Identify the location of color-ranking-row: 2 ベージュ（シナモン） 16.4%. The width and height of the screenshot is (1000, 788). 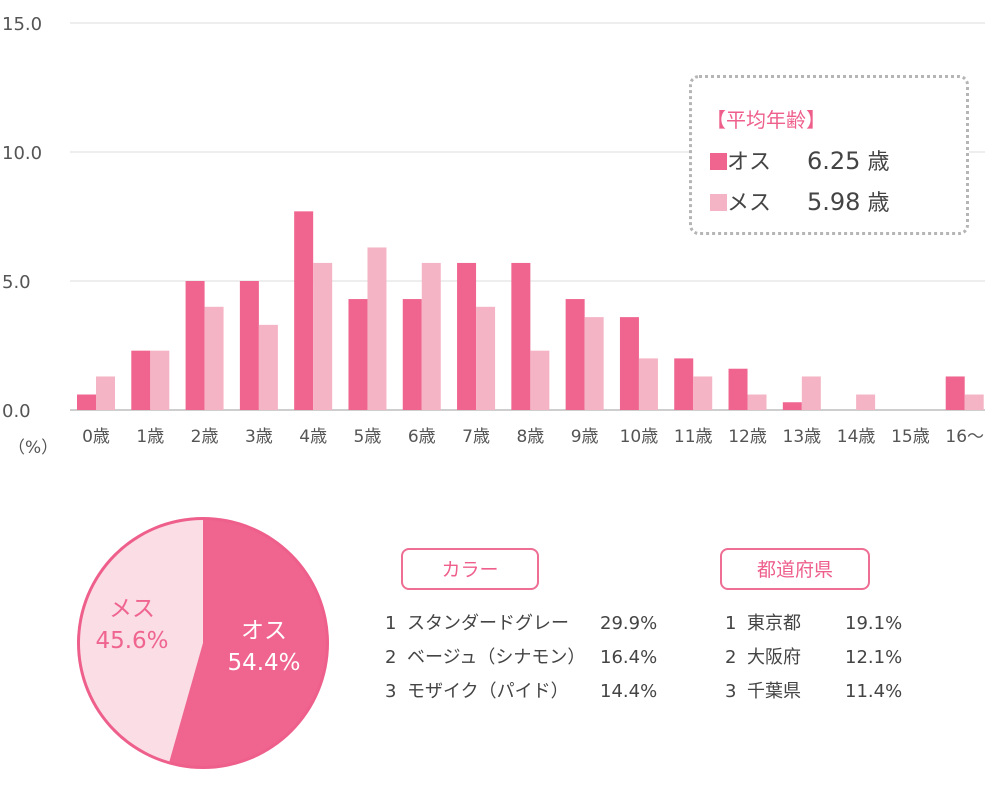
(521, 658).